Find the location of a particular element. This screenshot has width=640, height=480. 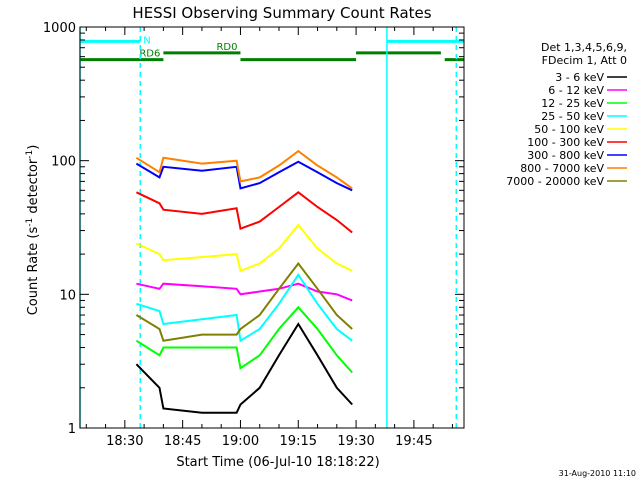

y-tick-label-2: 100 is located at coordinates (63, 162).